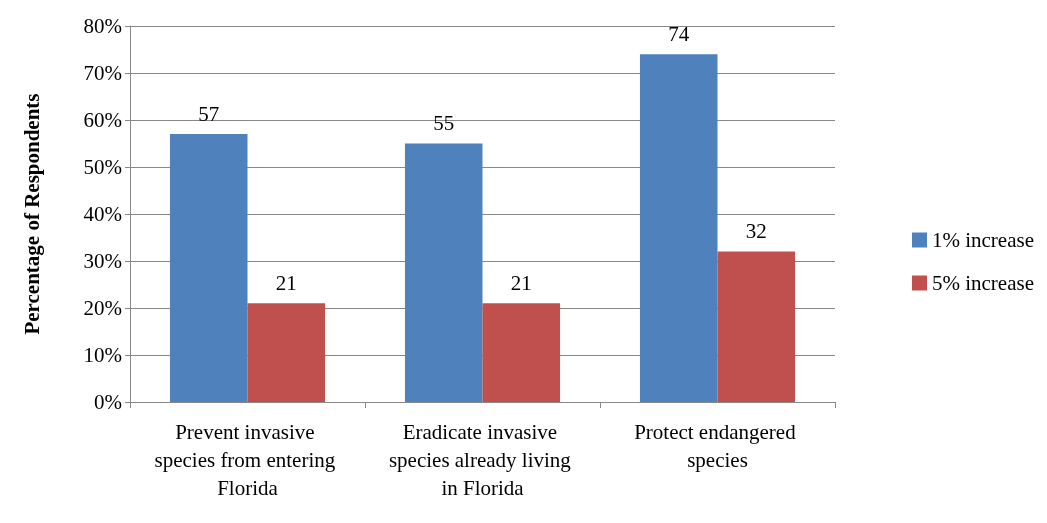  I want to click on x-tick-label: Eradicate invasive species already living in Florida, so click(482, 460).